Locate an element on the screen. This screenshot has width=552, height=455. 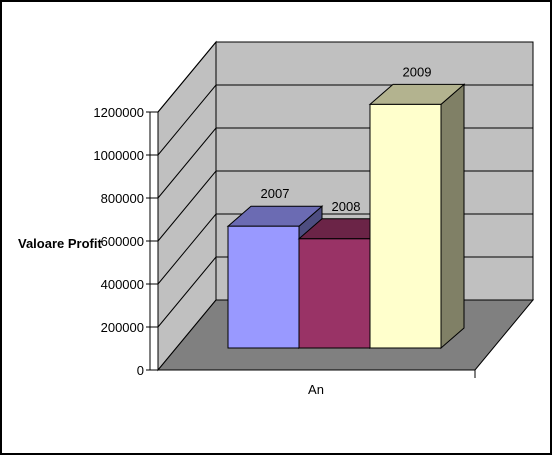
y-axis-label: Valoare Profit is located at coordinates (60, 243).